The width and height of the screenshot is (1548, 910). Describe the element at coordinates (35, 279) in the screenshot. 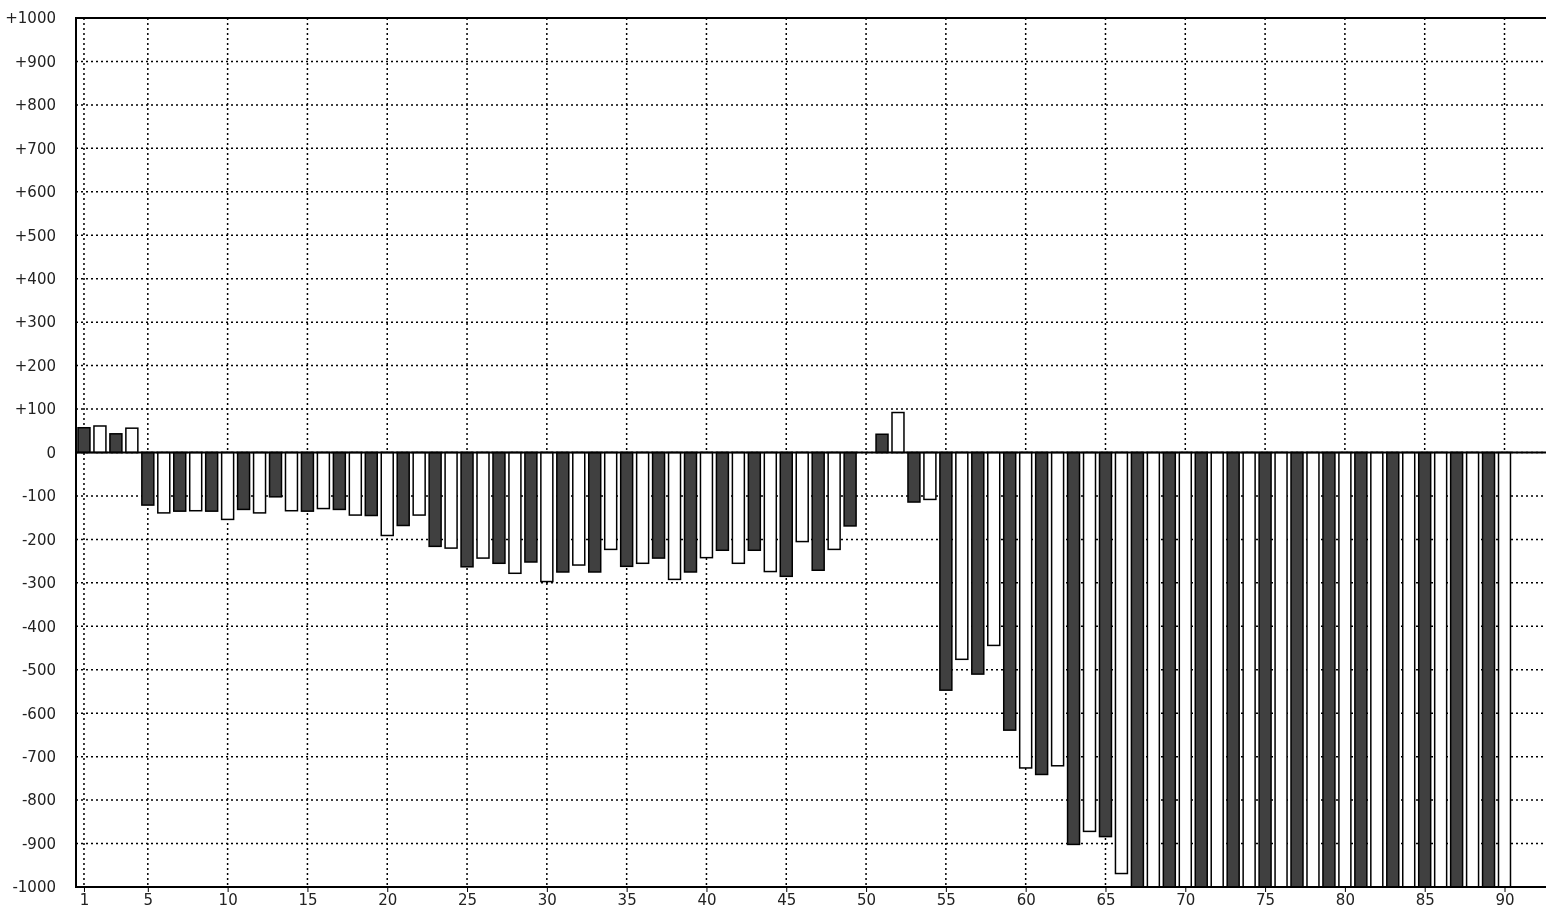

I see `y-tick-label: +400` at that location.